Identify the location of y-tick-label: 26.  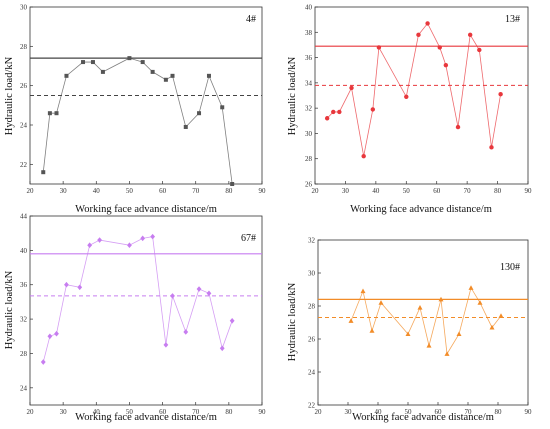
(312, 340).